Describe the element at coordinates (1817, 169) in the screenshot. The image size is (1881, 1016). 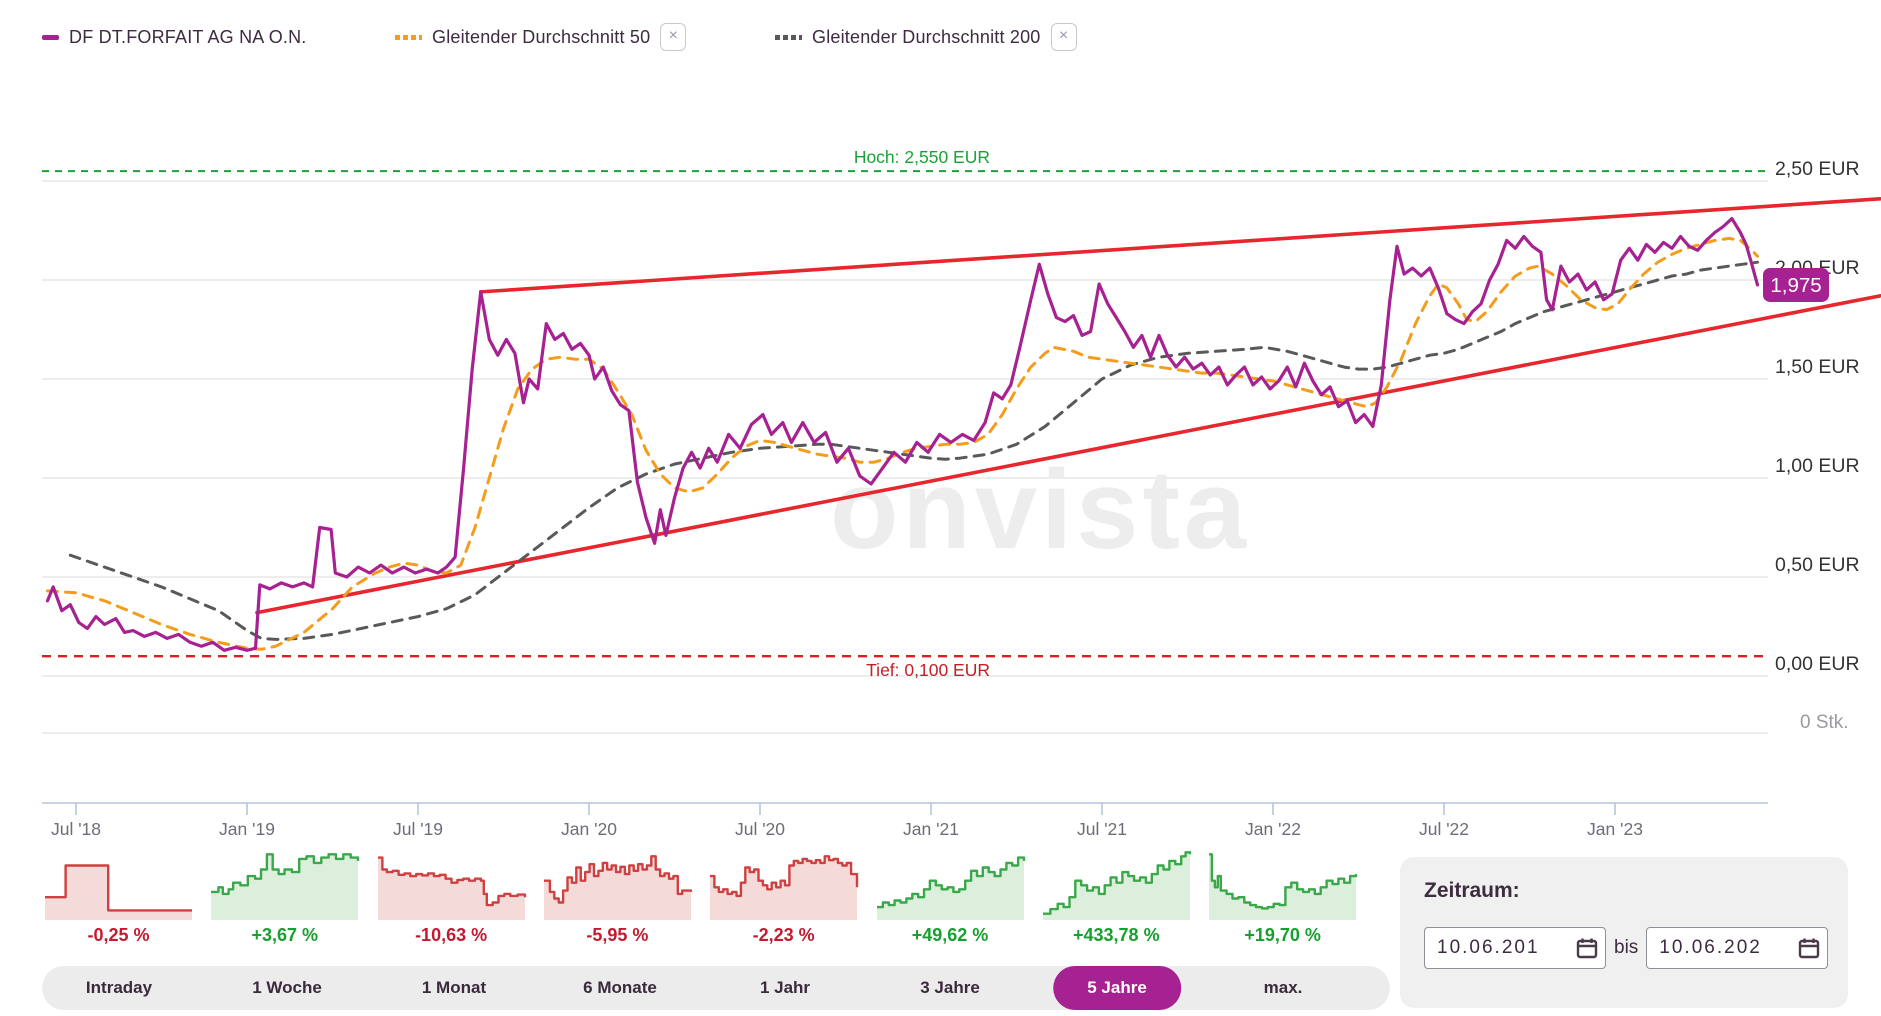
I see `y-axis-label: 2,50 EUR` at that location.